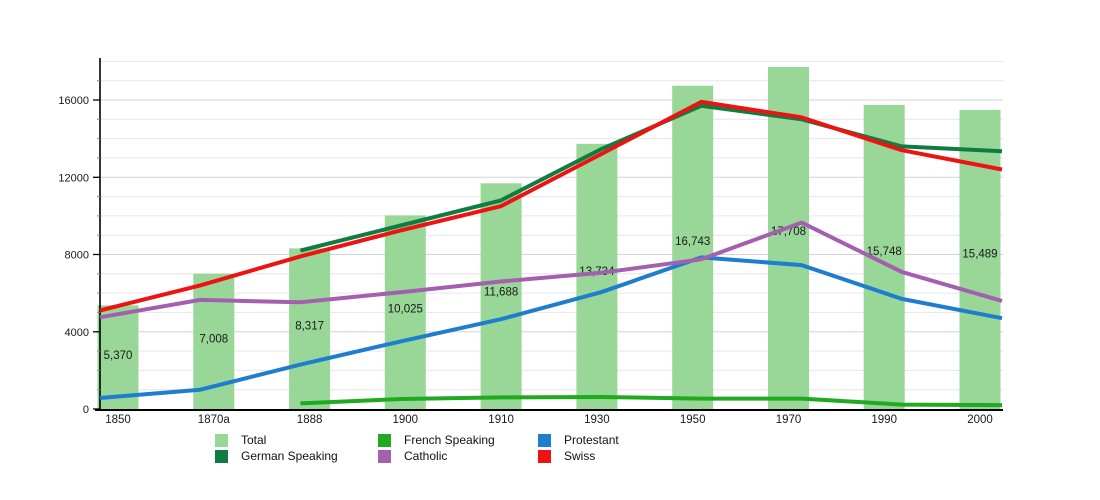 The height and width of the screenshot is (500, 1100). I want to click on legend-item-swiss: Swiss, so click(566, 456).